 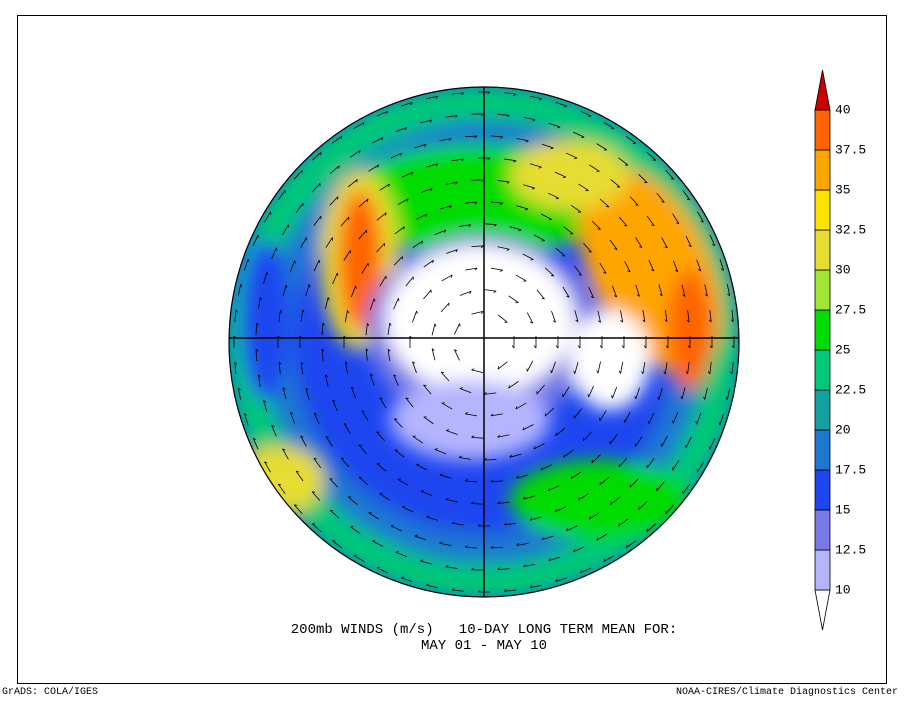 What do you see at coordinates (843, 269) in the screenshot?
I see `colorbar-label: 30` at bounding box center [843, 269].